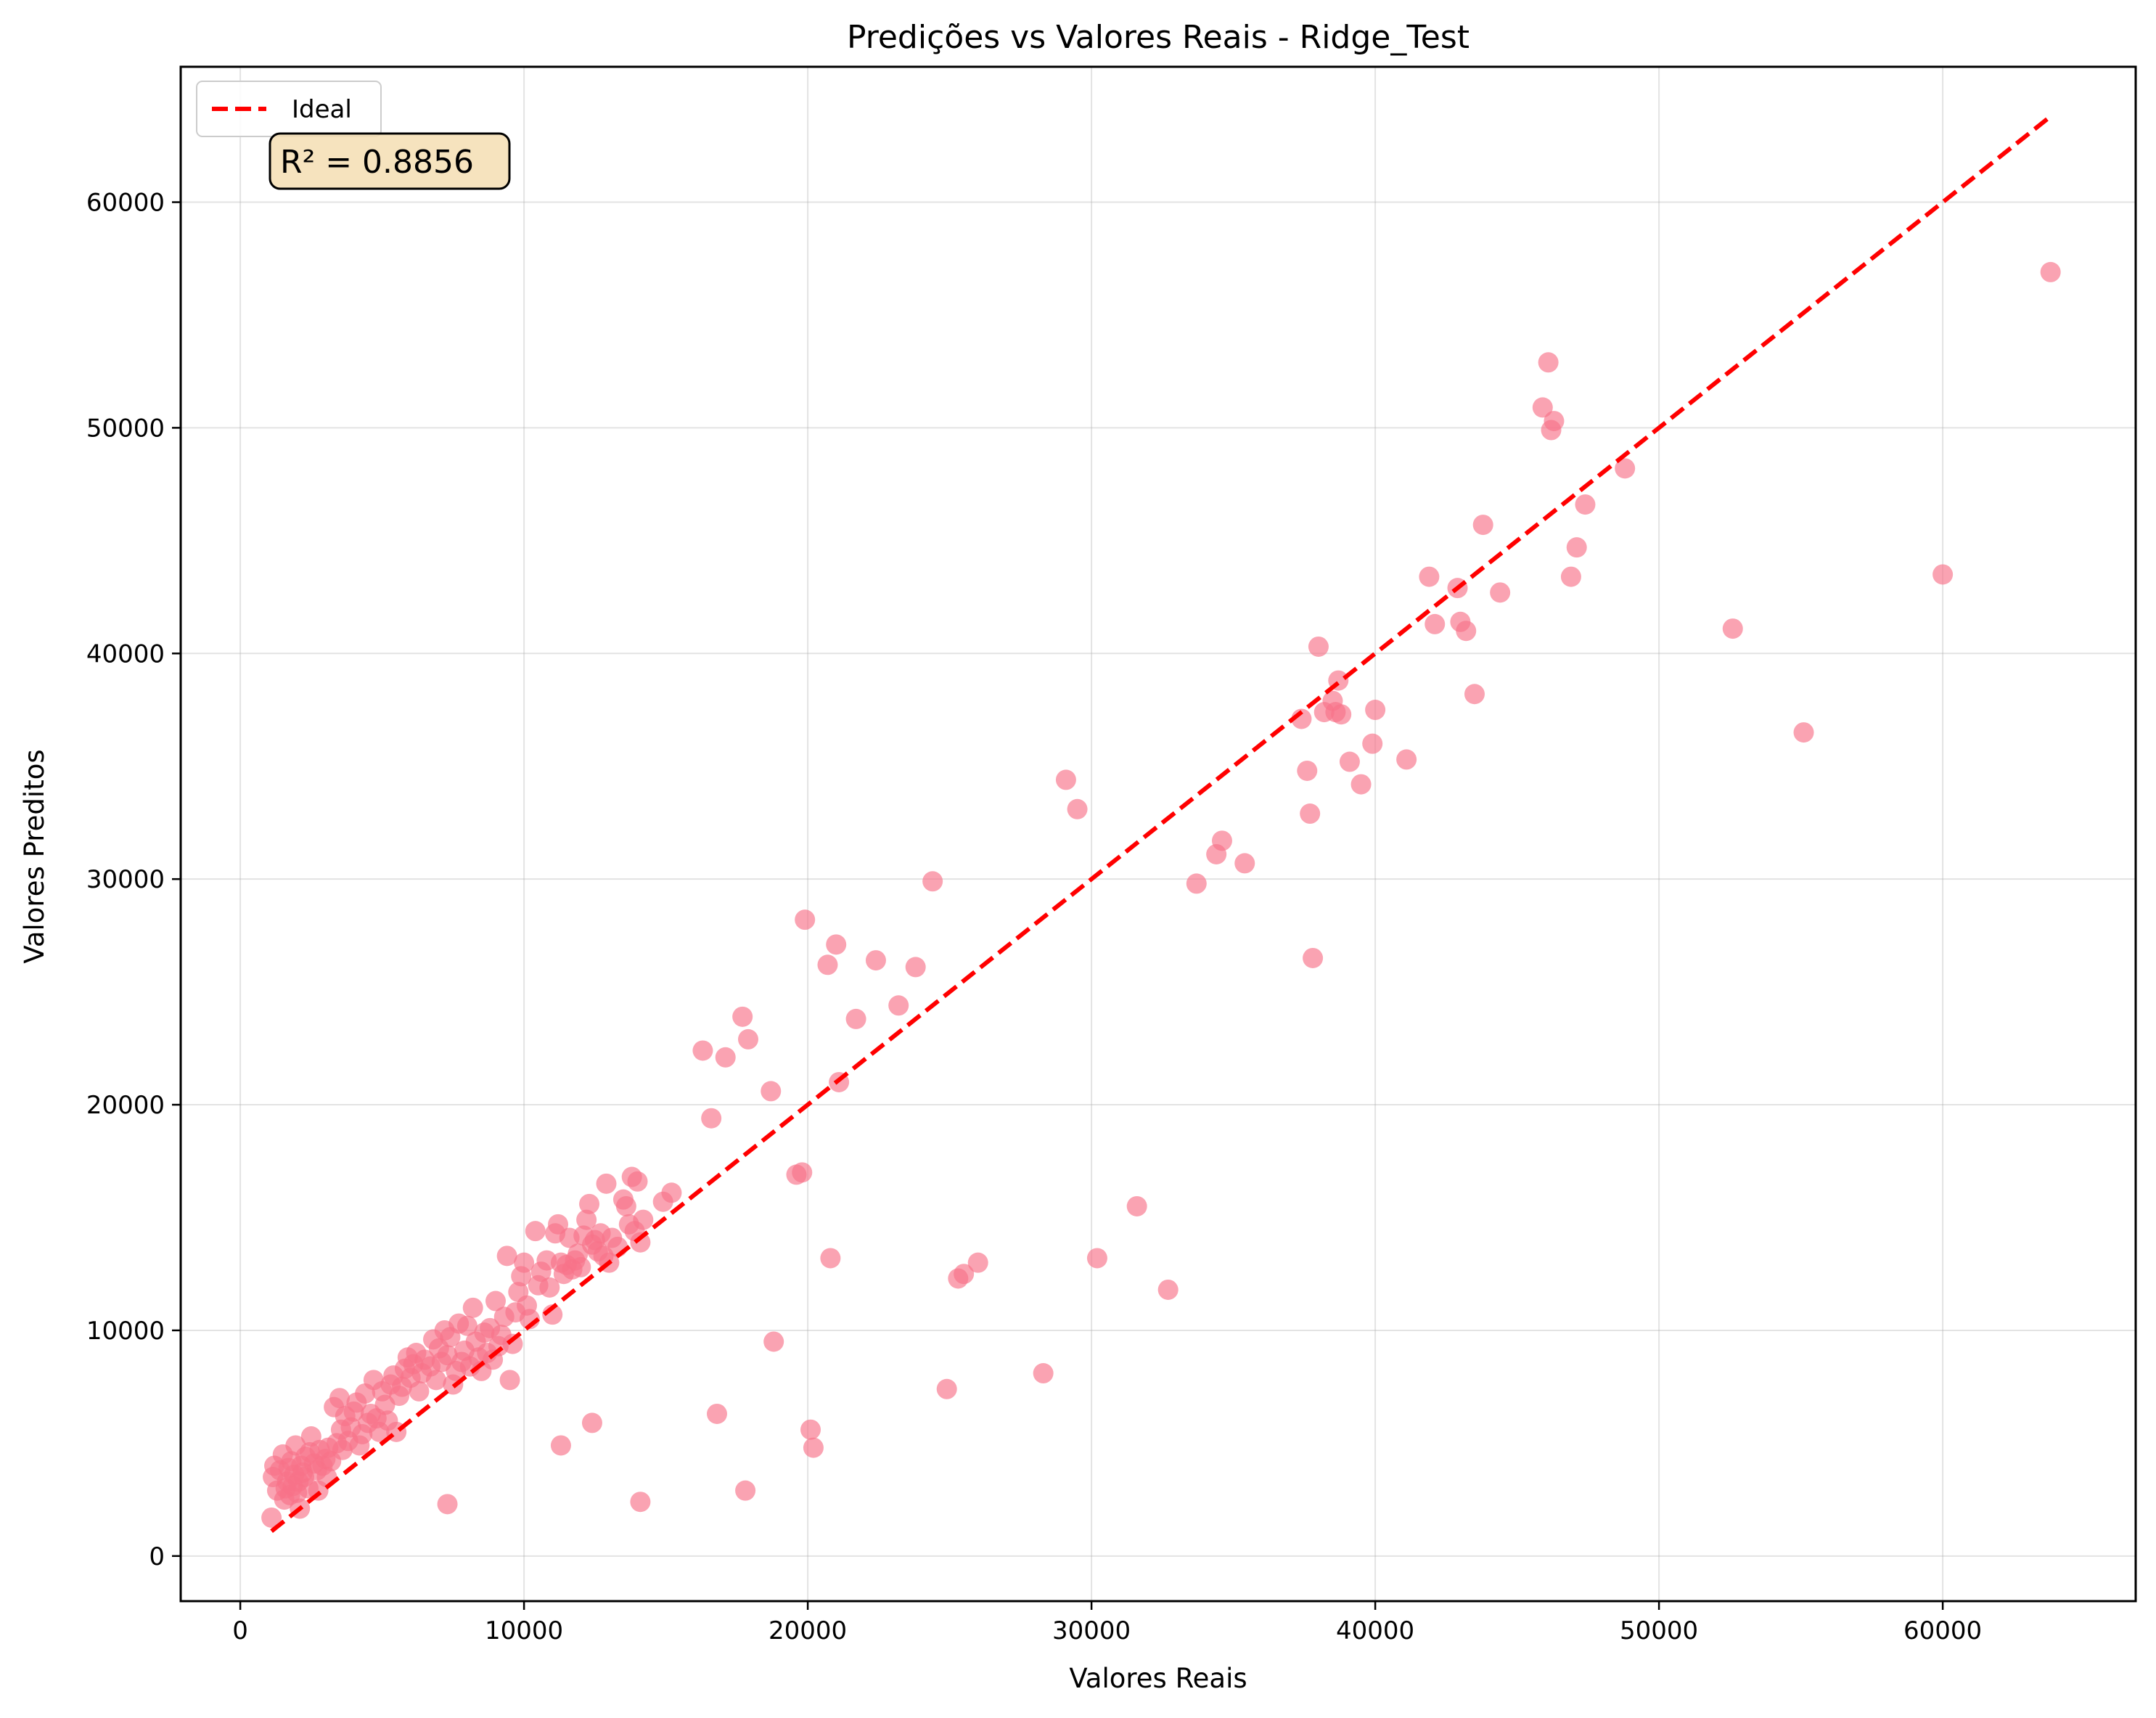 The width and height of the screenshot is (2156, 1718). I want to click on x-tick-label: 40000, so click(1375, 1631).